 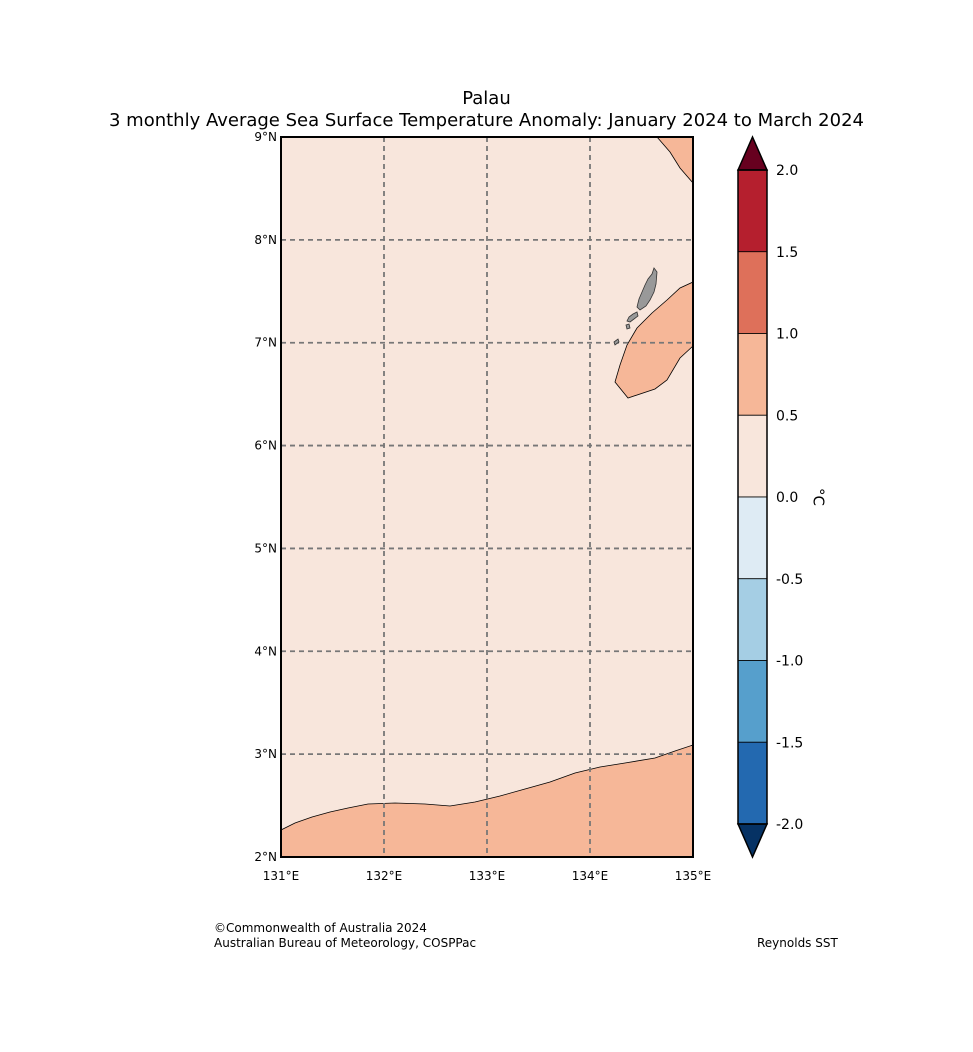 I want to click on latitude-tick-label: 3°N, so click(x=265, y=754).